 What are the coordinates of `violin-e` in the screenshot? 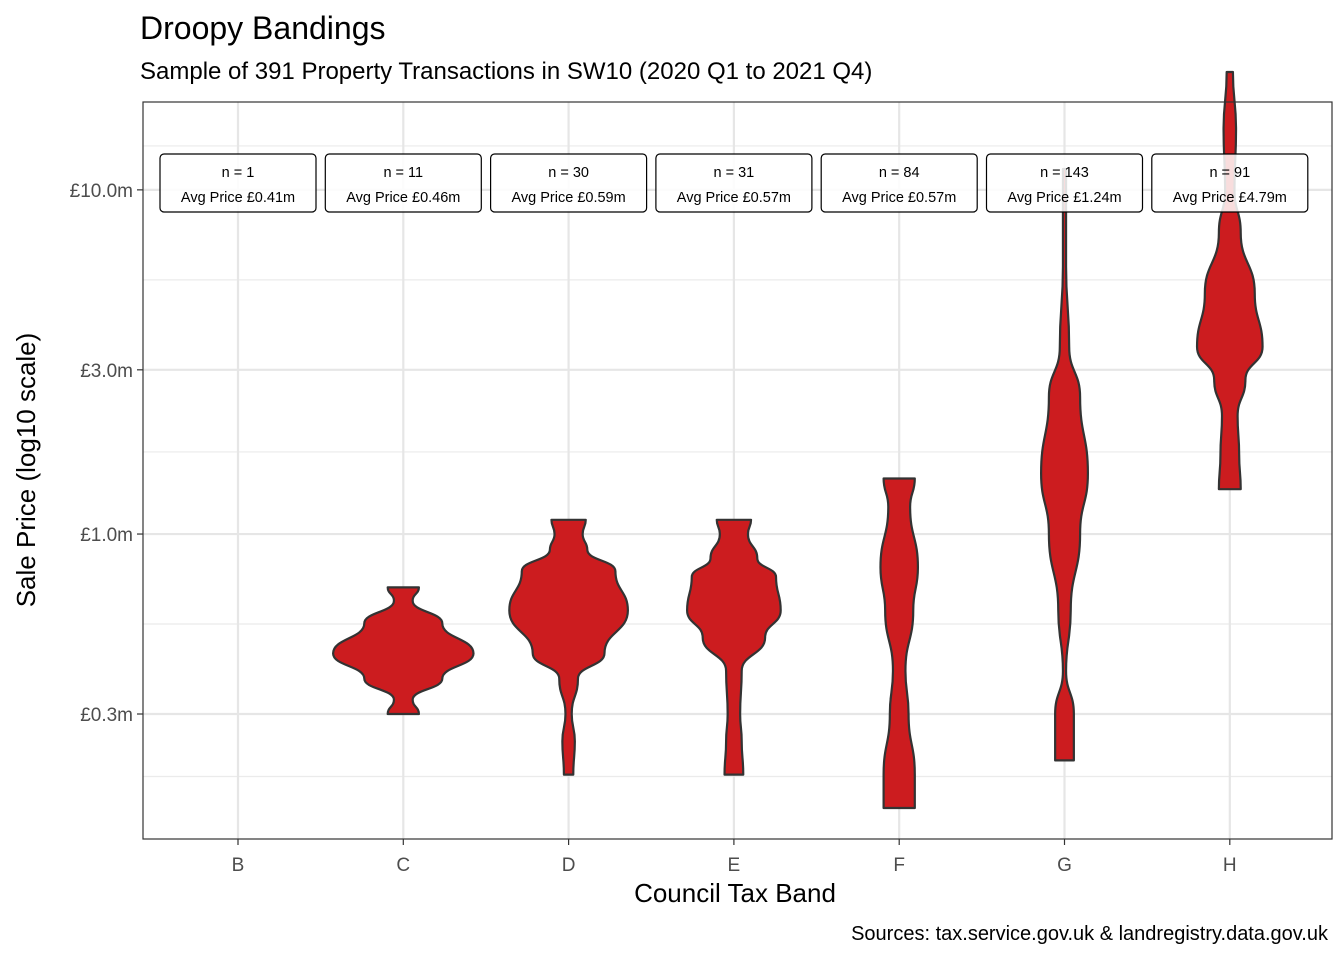 It's located at (734, 647).